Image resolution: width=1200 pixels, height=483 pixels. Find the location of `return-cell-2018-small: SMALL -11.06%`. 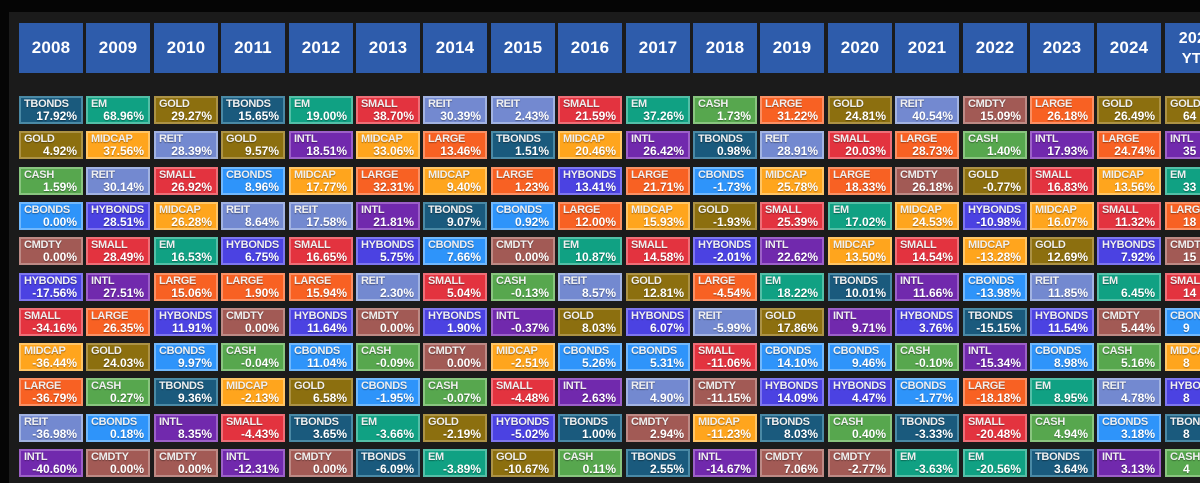

return-cell-2018-small: SMALL -11.06% is located at coordinates (725, 357).